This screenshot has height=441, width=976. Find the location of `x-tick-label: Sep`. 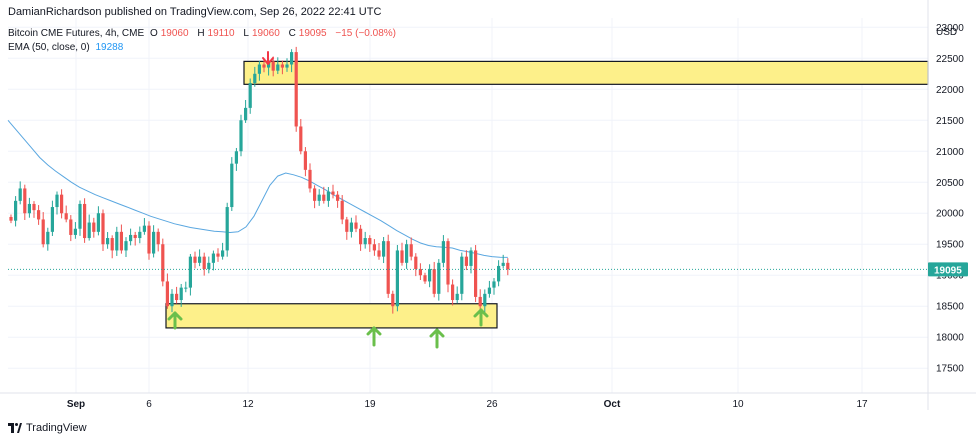

x-tick-label: Sep is located at coordinates (76, 404).